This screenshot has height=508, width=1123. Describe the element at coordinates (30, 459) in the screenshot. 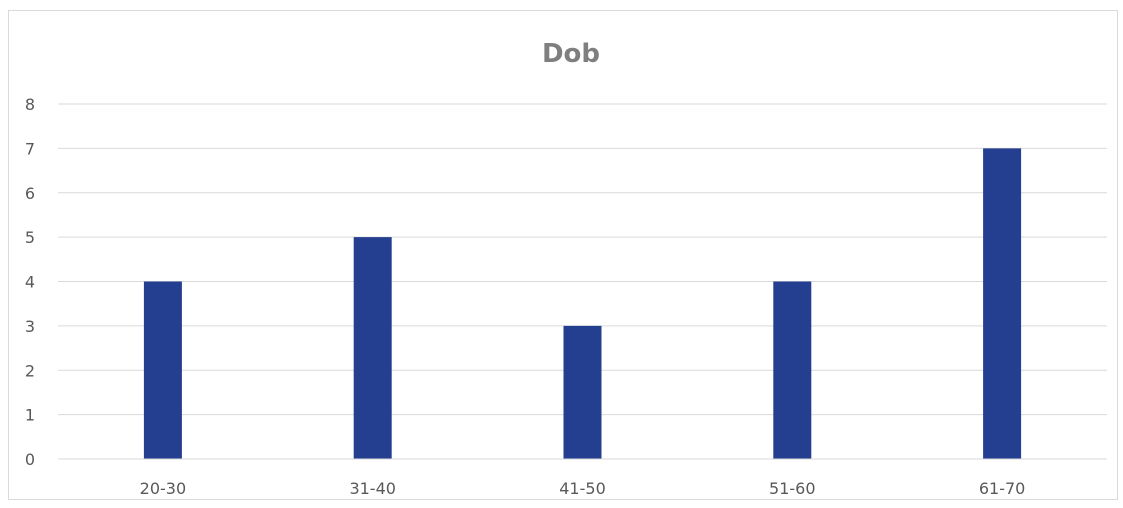

I see `y-tick-label: 0` at that location.